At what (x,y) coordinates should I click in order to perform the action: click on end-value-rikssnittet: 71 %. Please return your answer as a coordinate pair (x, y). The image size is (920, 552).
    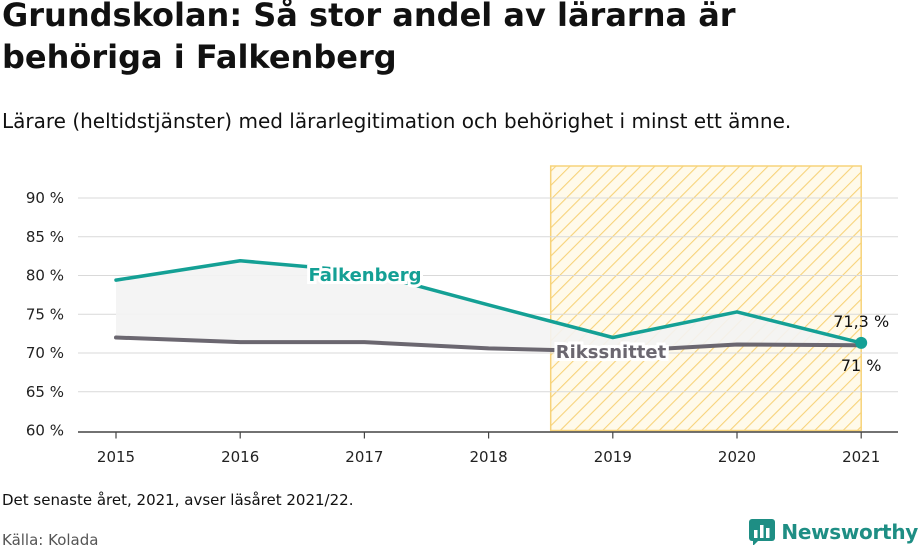
    Looking at the image, I should click on (861, 365).